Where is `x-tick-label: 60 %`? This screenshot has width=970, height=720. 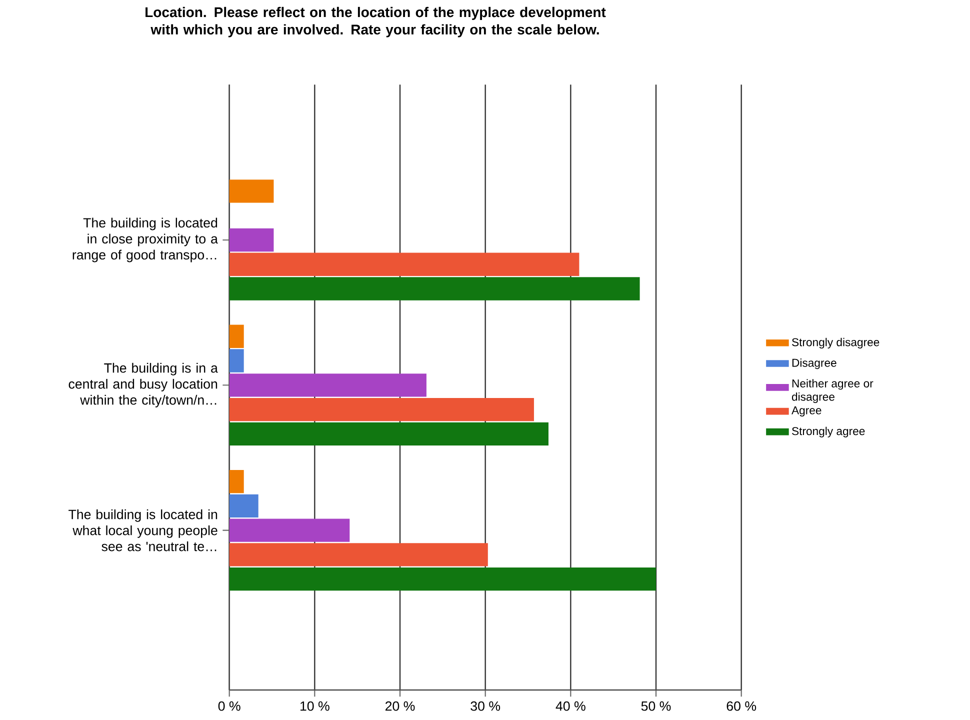 x-tick-label: 60 % is located at coordinates (741, 706).